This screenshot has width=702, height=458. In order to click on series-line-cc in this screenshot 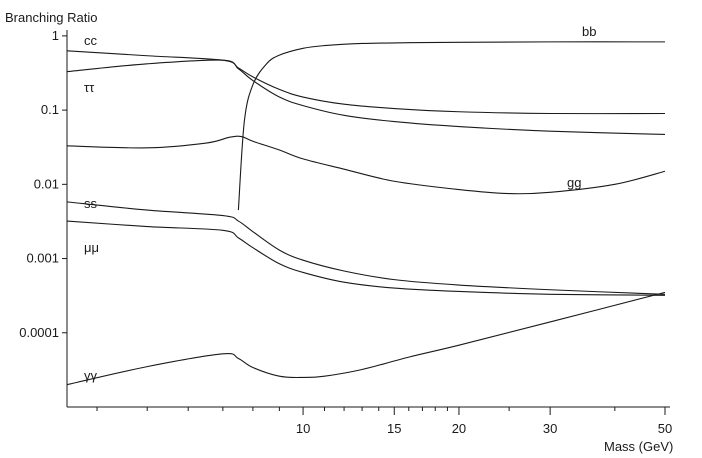, I will do `click(366, 82)`.